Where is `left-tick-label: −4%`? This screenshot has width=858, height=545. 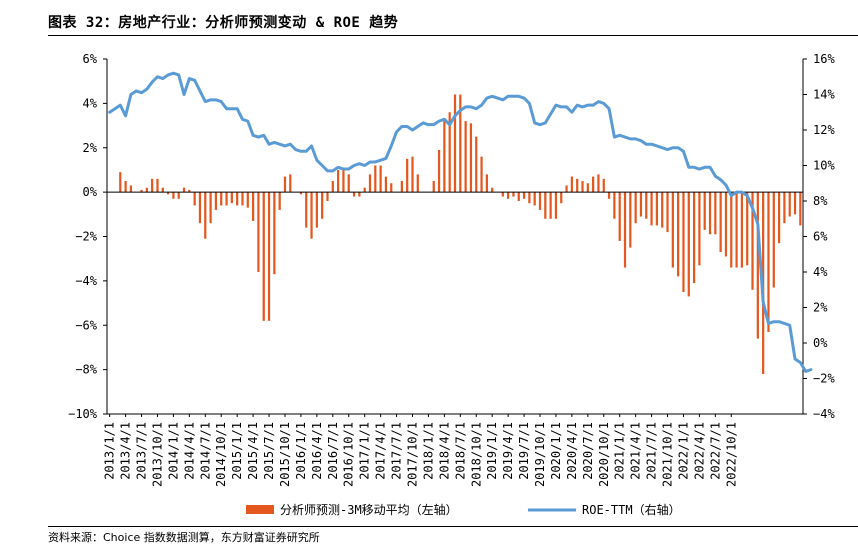
left-tick-label: −4% is located at coordinates (86, 281).